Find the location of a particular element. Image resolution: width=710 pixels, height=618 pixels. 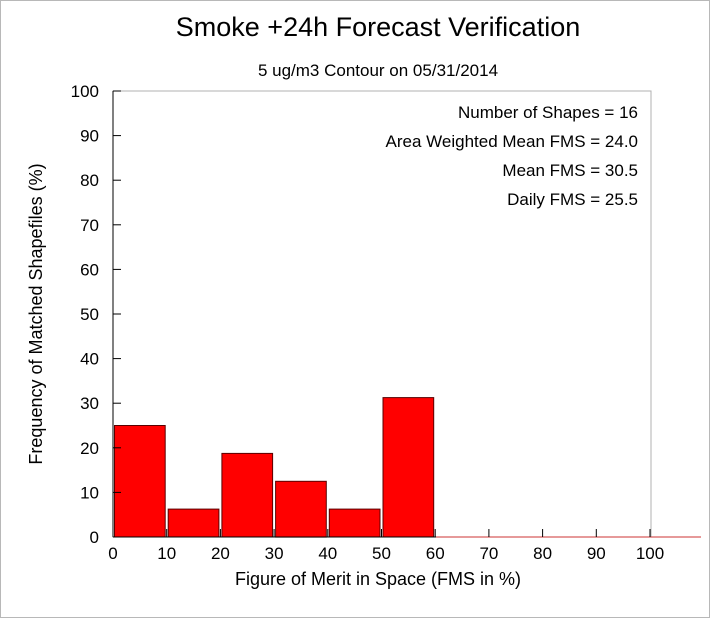

chart-subtitle: 5 ug/m3 Contour on 05/31/2014 is located at coordinates (378, 70).